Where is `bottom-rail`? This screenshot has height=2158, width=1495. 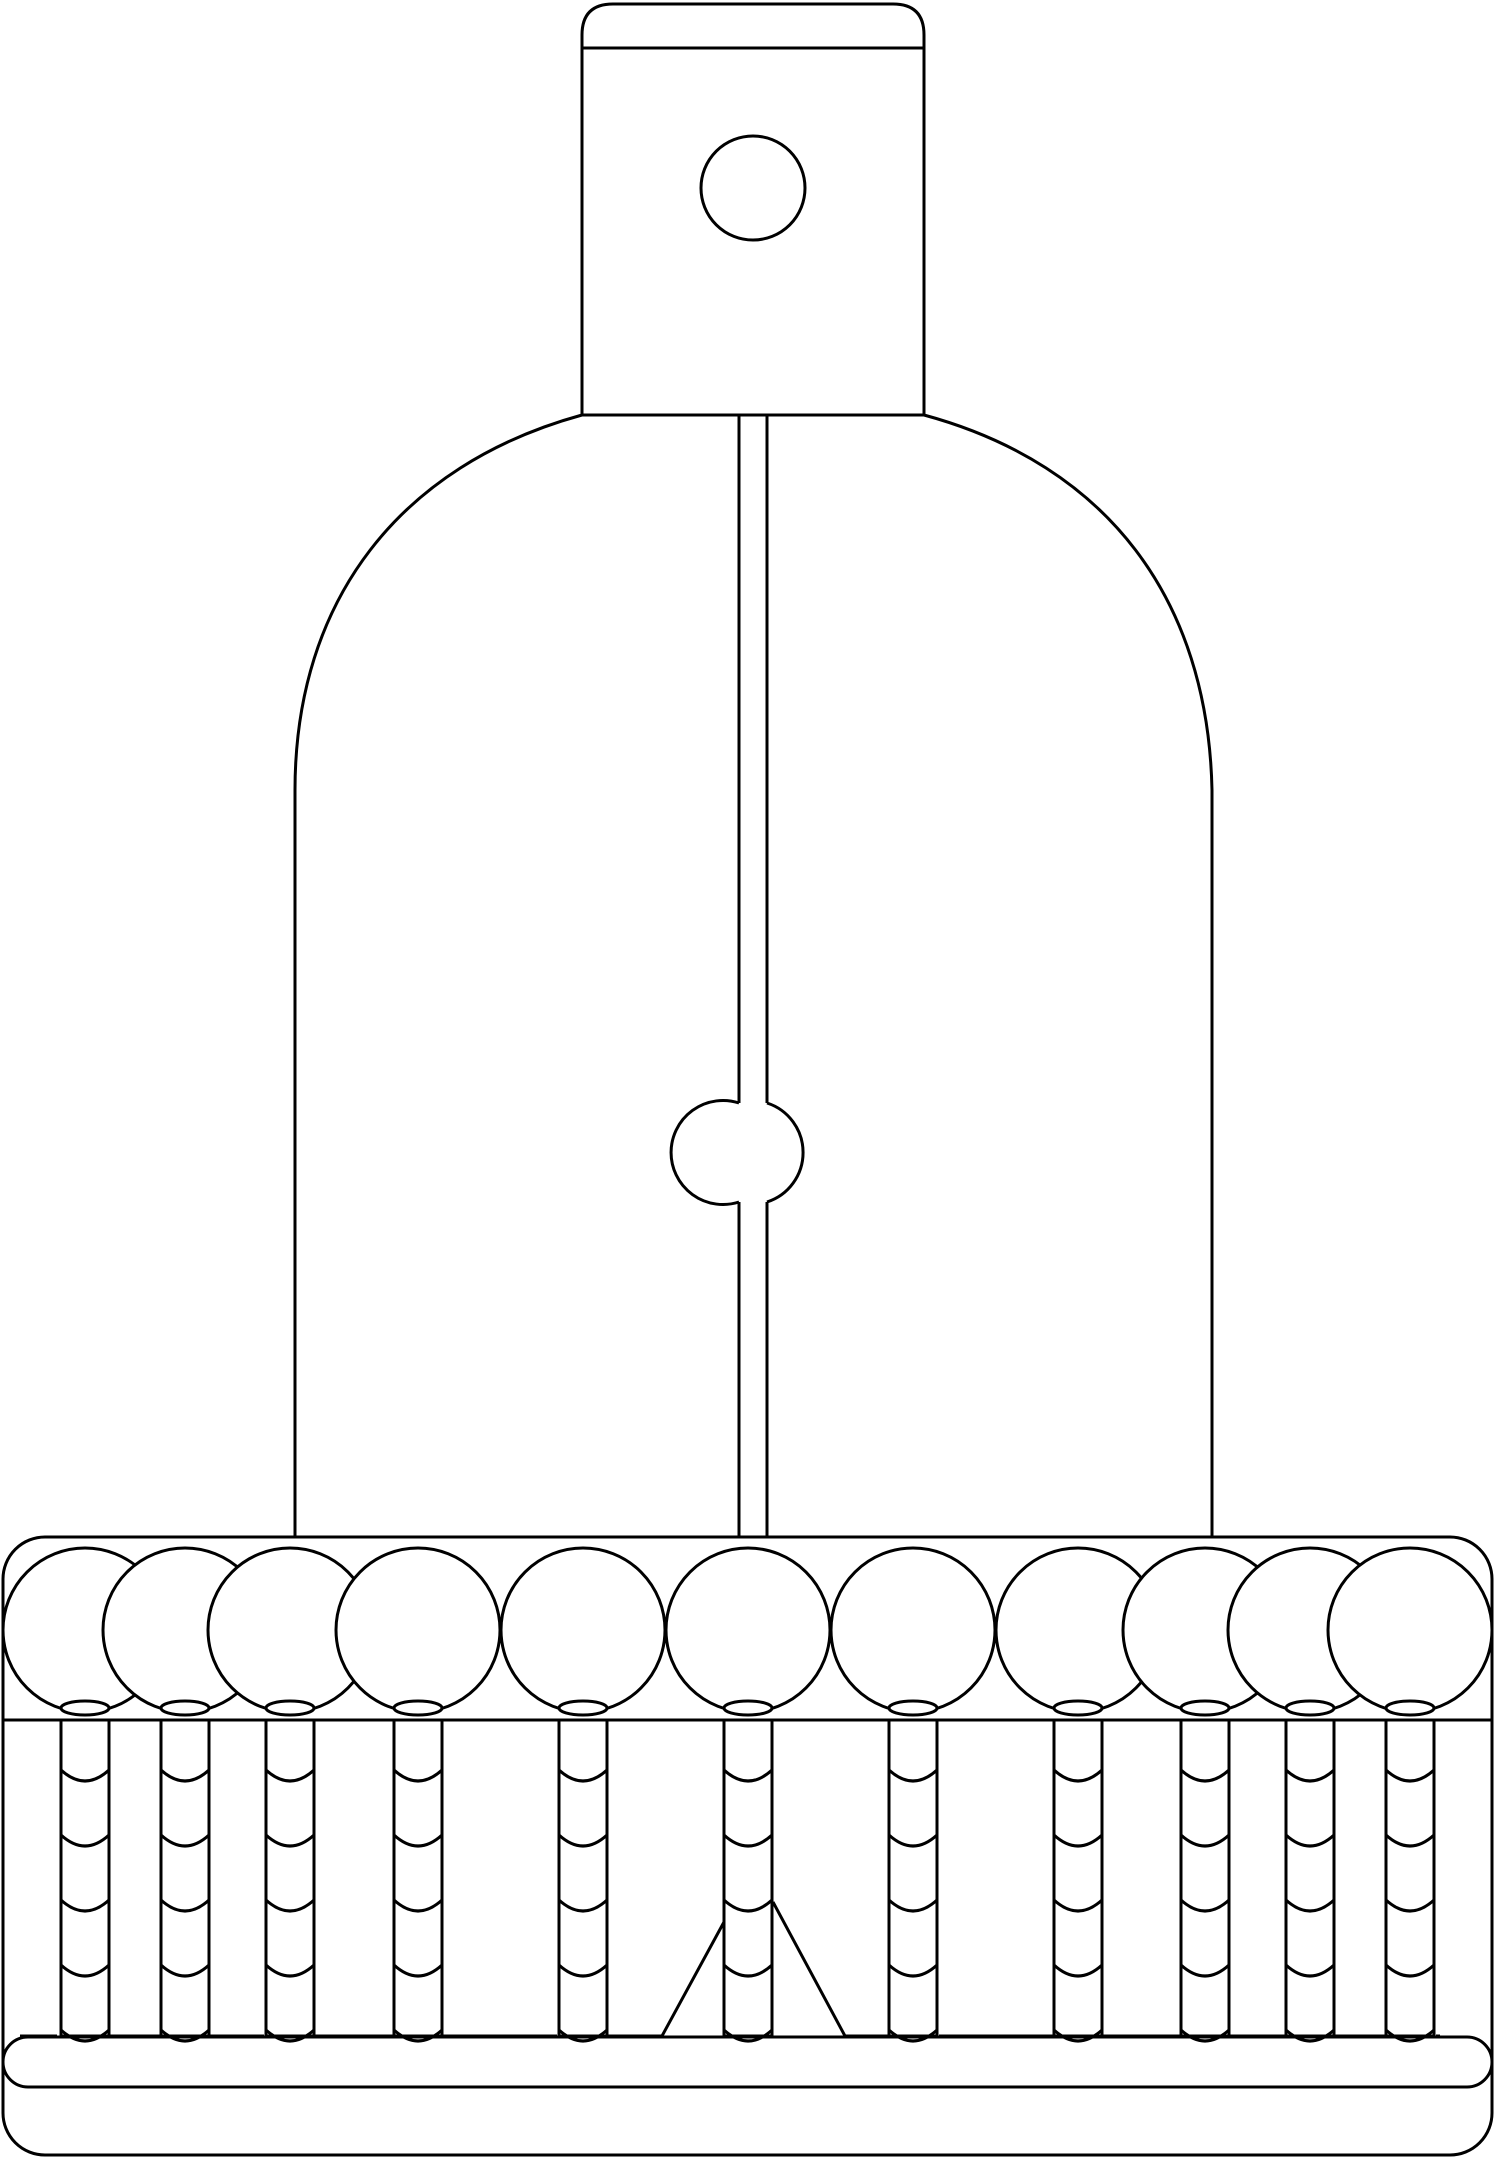
bottom-rail is located at coordinates (747, 2062).